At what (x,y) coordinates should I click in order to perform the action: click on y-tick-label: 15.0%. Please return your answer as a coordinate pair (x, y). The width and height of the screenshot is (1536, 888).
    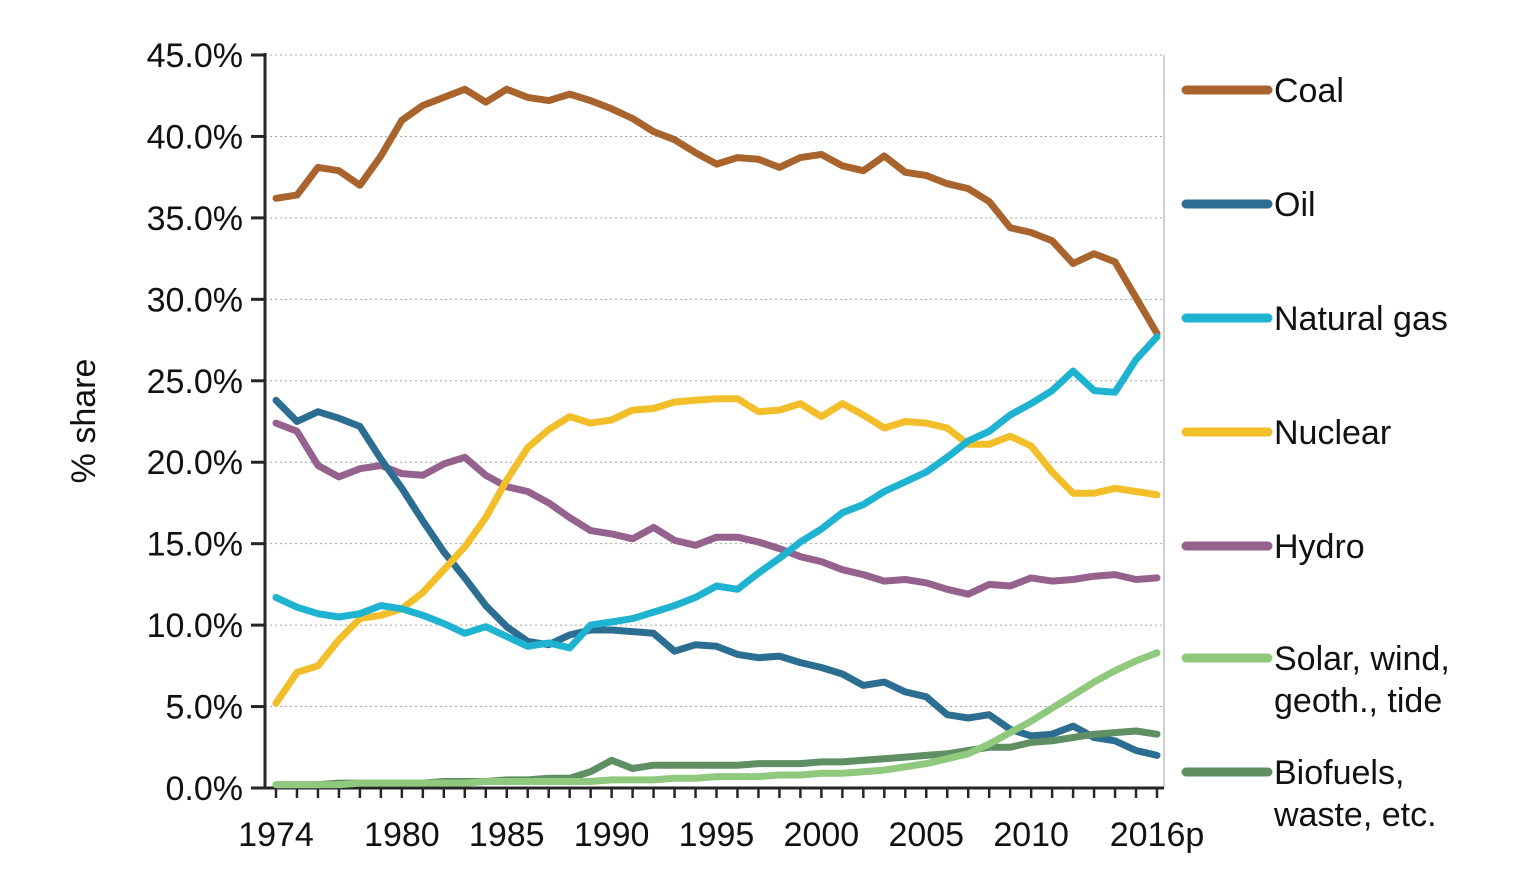
    Looking at the image, I should click on (195, 545).